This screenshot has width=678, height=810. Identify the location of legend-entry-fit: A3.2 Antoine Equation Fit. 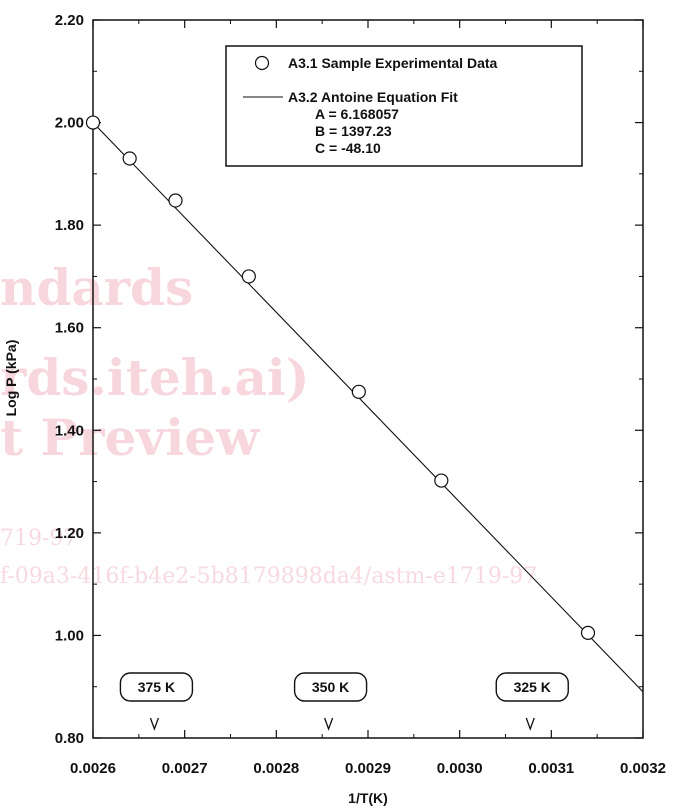
(373, 97).